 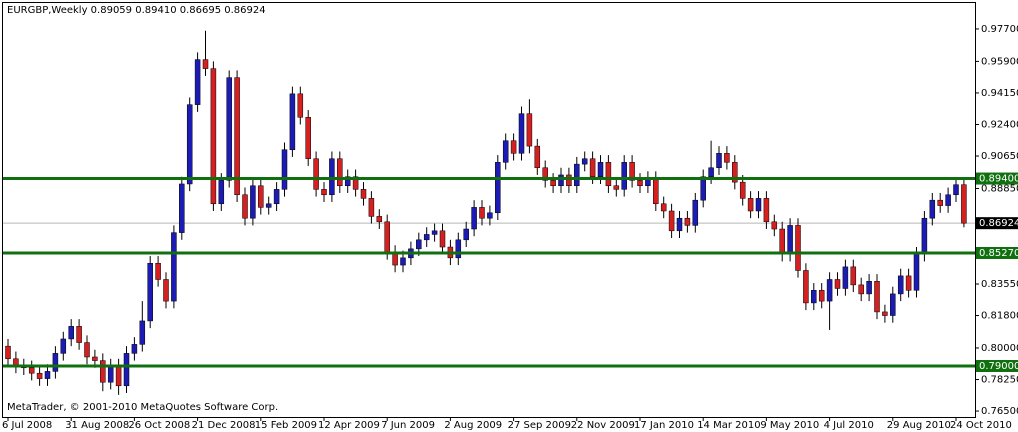 I want to click on y-tick-label: 0.76500, so click(x=999, y=411).